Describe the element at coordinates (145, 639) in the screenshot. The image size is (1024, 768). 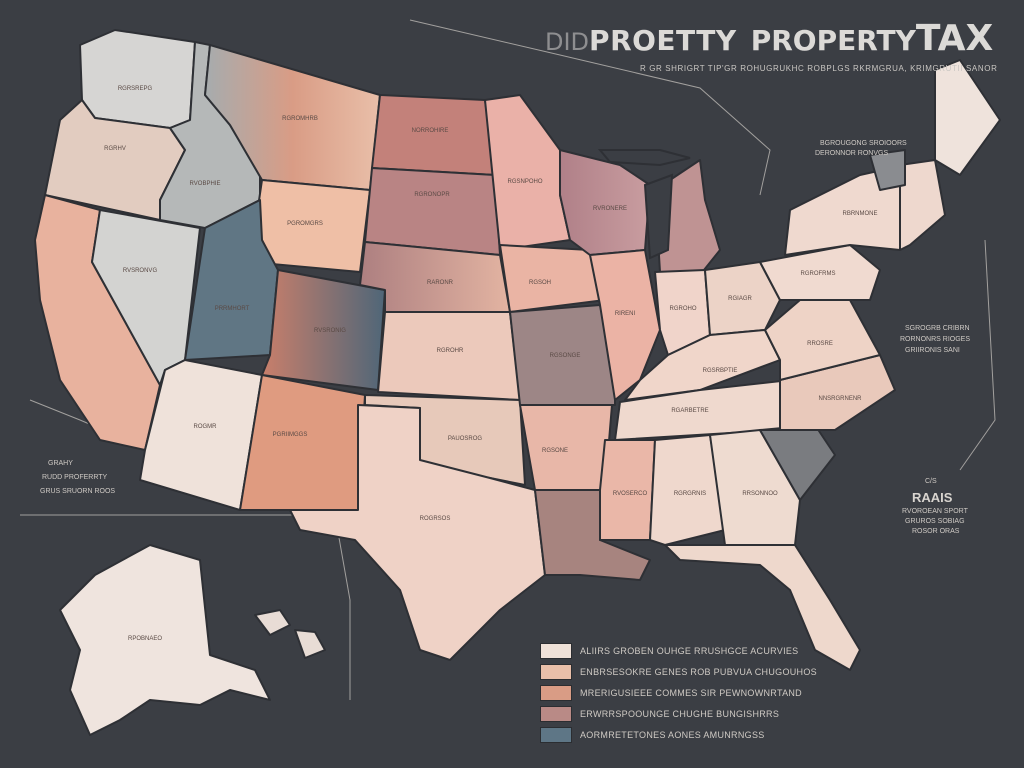
I see `state-label-ak: RPOBNAEO` at that location.